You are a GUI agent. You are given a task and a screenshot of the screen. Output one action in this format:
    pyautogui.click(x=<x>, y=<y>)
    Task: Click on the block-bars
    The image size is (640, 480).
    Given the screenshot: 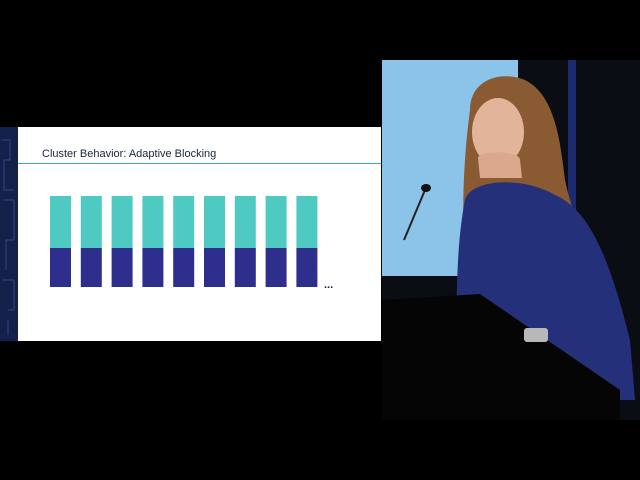 What is the action you would take?
    pyautogui.click(x=184, y=241)
    